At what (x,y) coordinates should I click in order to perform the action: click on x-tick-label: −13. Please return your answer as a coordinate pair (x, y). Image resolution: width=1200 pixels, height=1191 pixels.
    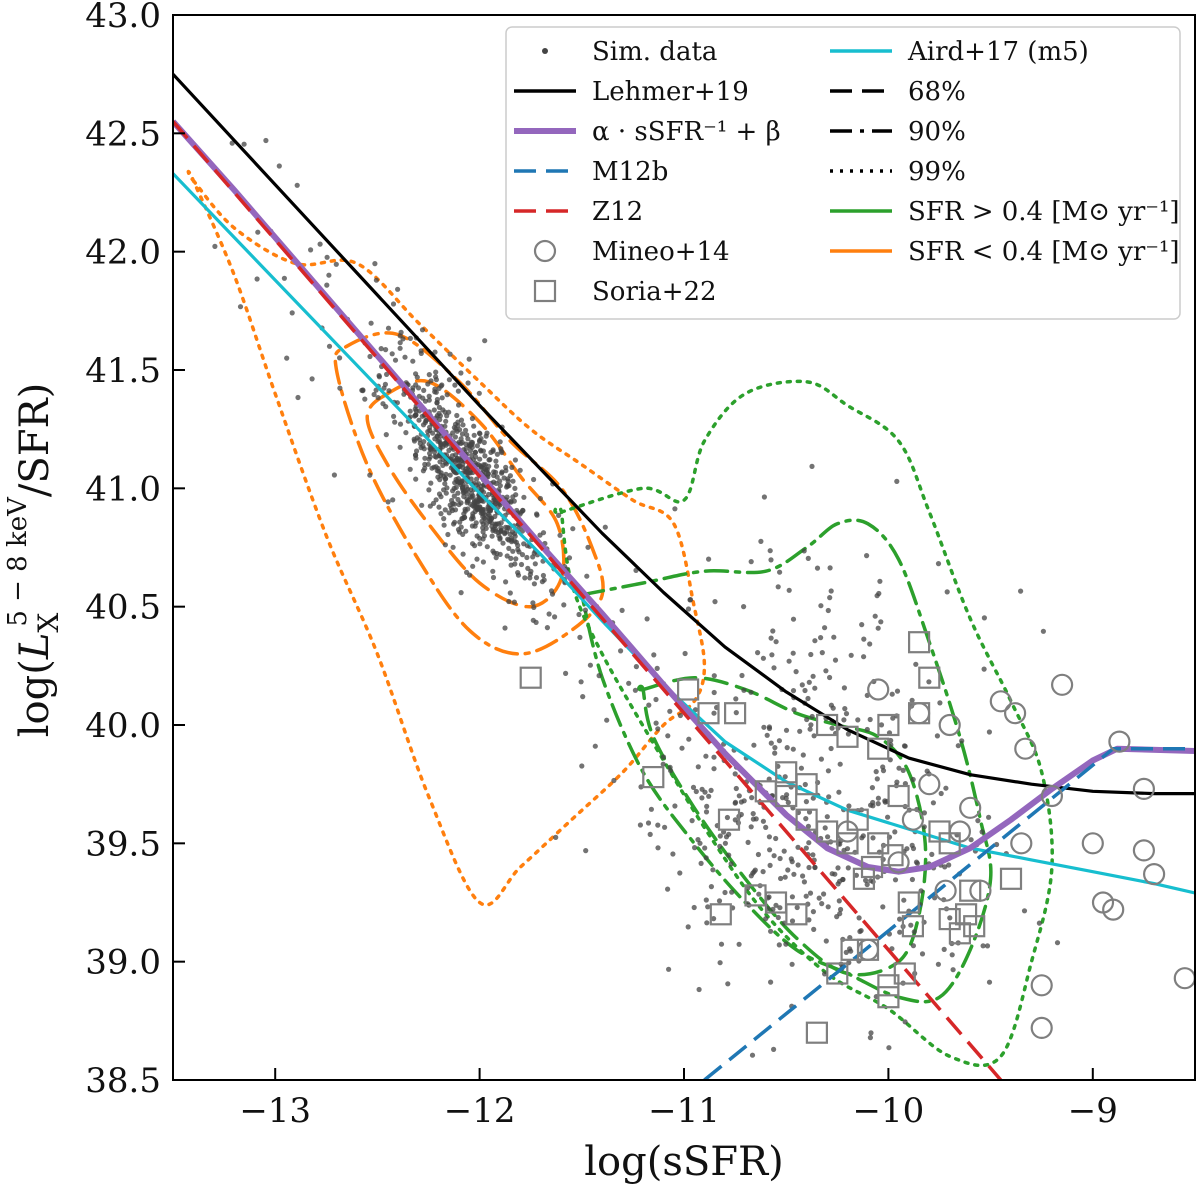
    Looking at the image, I should click on (275, 1111).